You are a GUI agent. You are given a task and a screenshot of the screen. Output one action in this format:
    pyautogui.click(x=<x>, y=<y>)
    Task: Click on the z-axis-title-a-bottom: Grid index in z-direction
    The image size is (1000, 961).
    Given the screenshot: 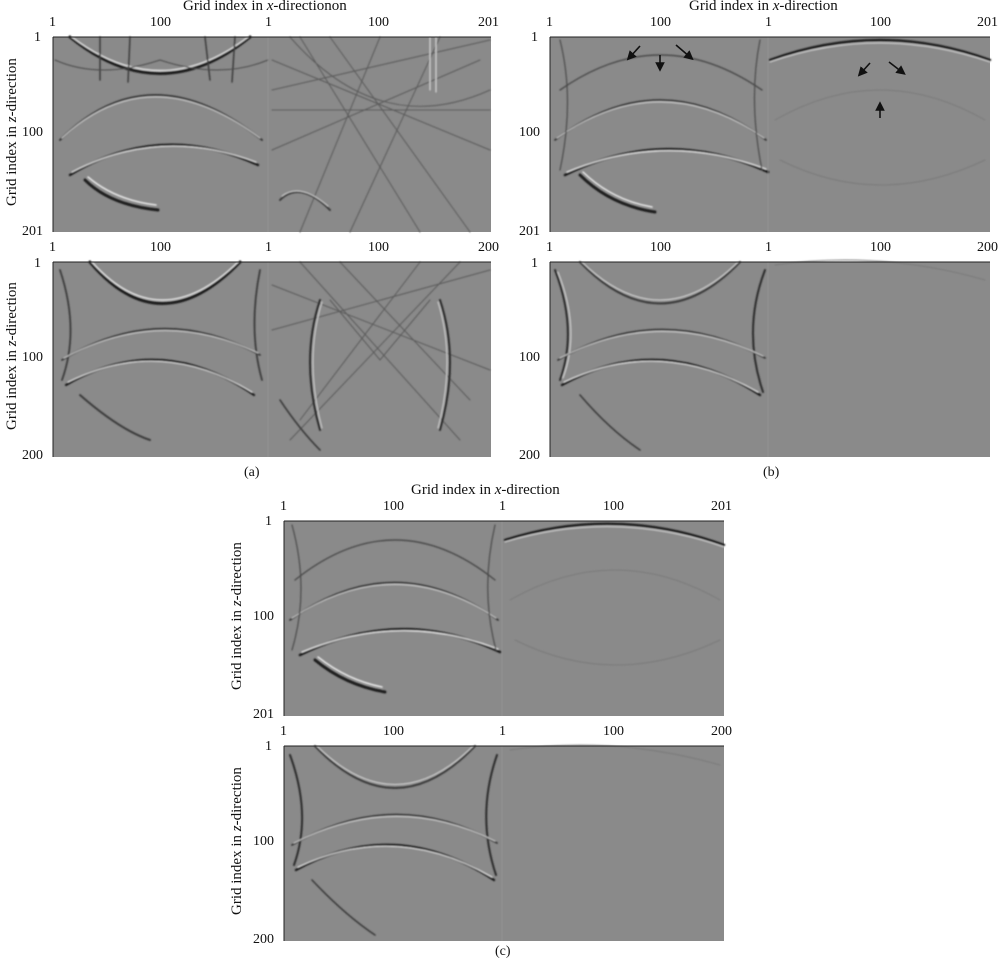 What is the action you would take?
    pyautogui.click(x=12, y=356)
    